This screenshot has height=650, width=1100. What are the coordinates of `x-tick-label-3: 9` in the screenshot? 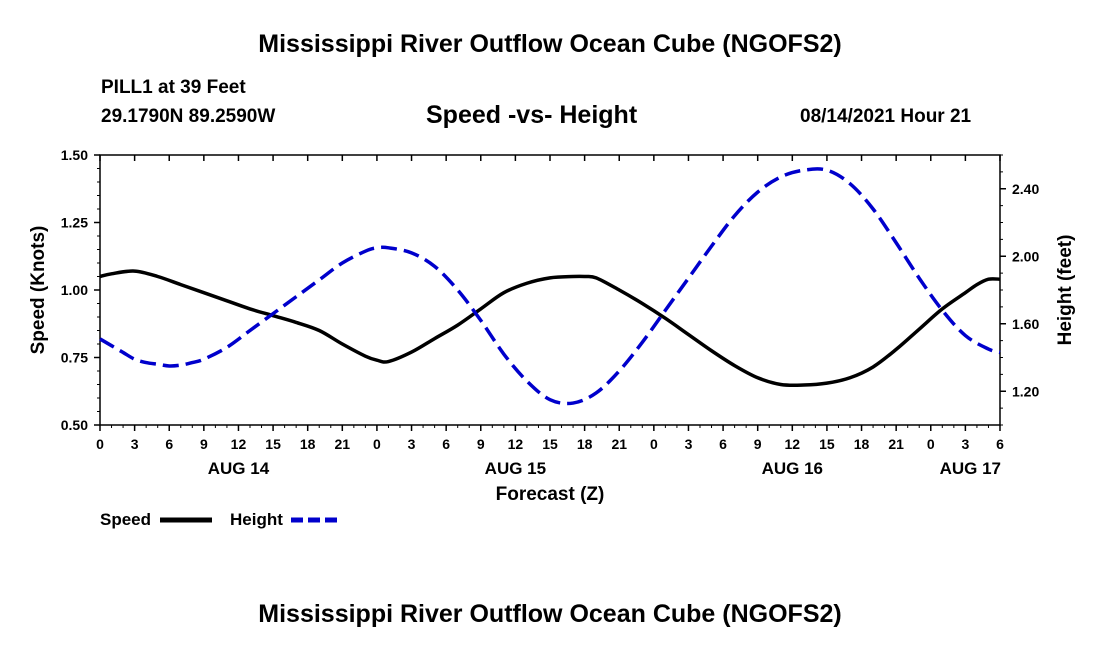 It's located at (204, 444).